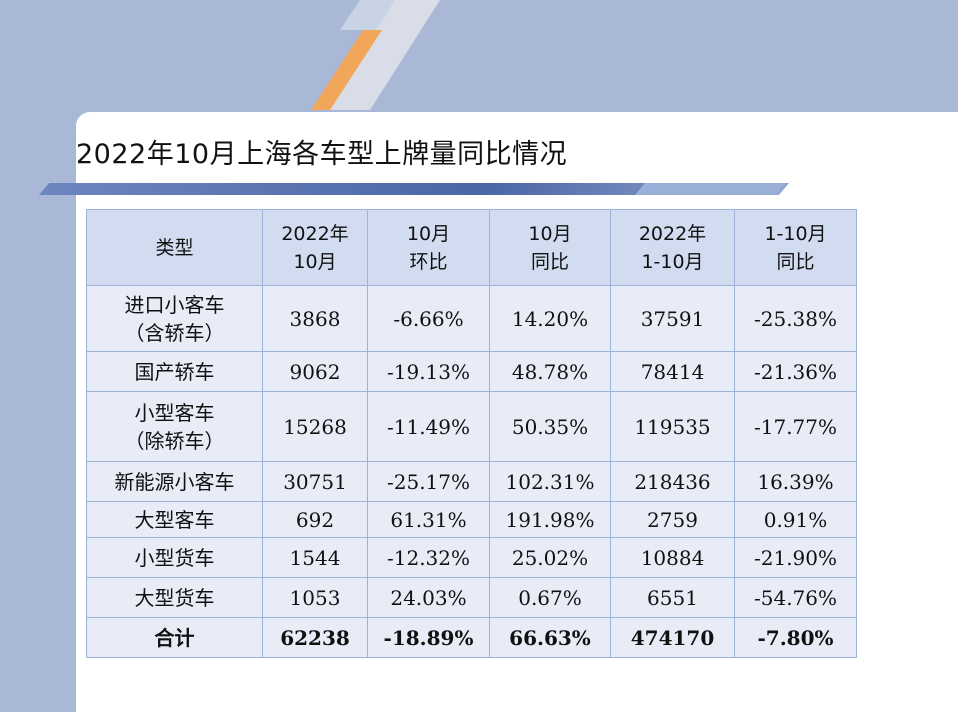 This screenshot has width=958, height=712. Describe the element at coordinates (795, 481) in the screenshot. I see `cell-ytd-yoy: 16.39%` at that location.